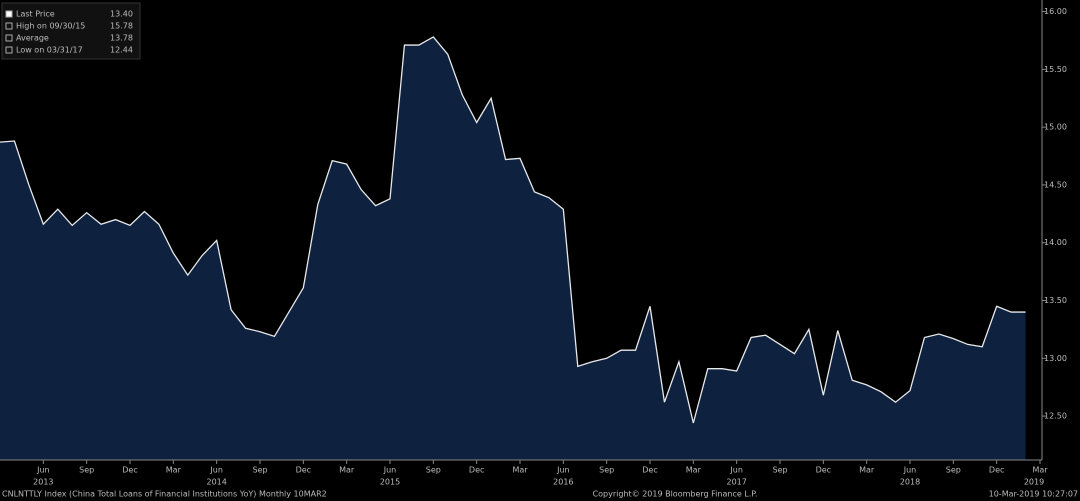 This screenshot has height=501, width=1080. What do you see at coordinates (216, 482) in the screenshot?
I see `x-year-label: 2014` at bounding box center [216, 482].